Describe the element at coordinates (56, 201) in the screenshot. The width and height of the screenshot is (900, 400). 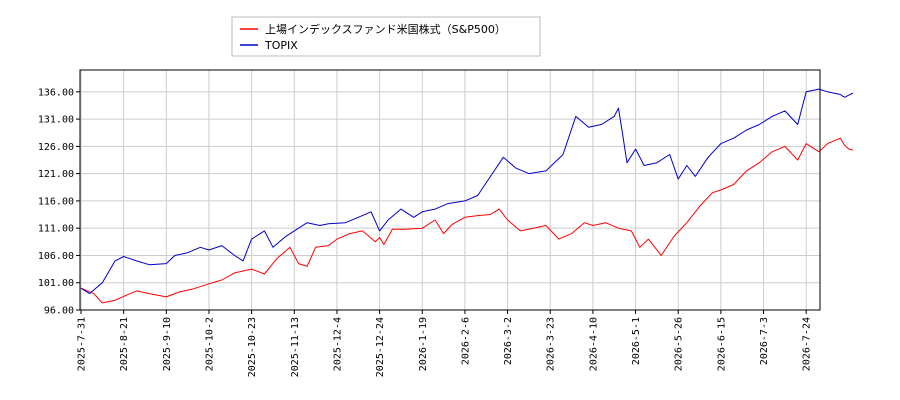
I see `y-tick-label: 116.00` at that location.